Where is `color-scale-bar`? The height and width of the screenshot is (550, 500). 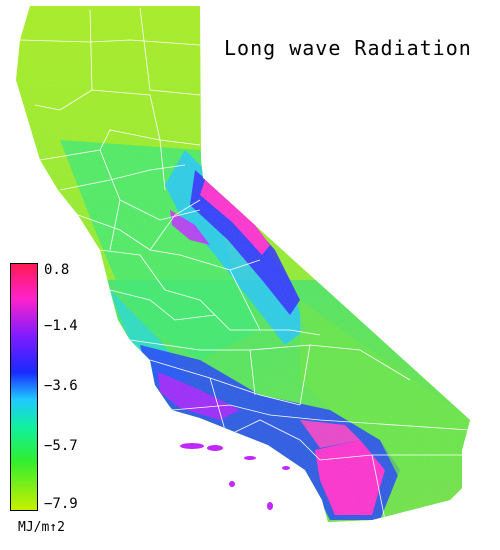 color-scale-bar is located at coordinates (24, 387).